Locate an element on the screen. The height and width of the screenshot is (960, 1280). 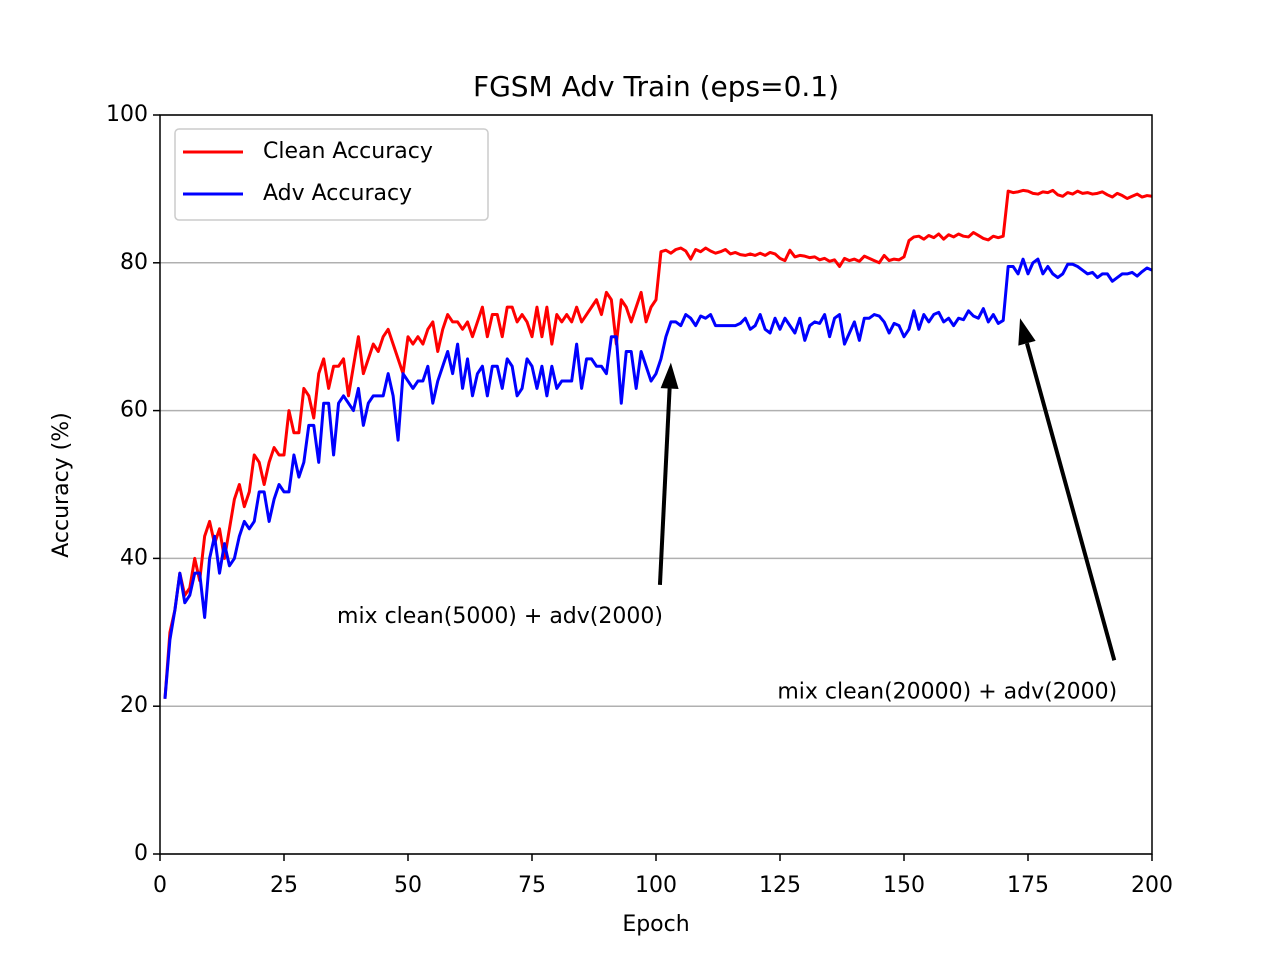
x-tick-label: 75 is located at coordinates (532, 885).